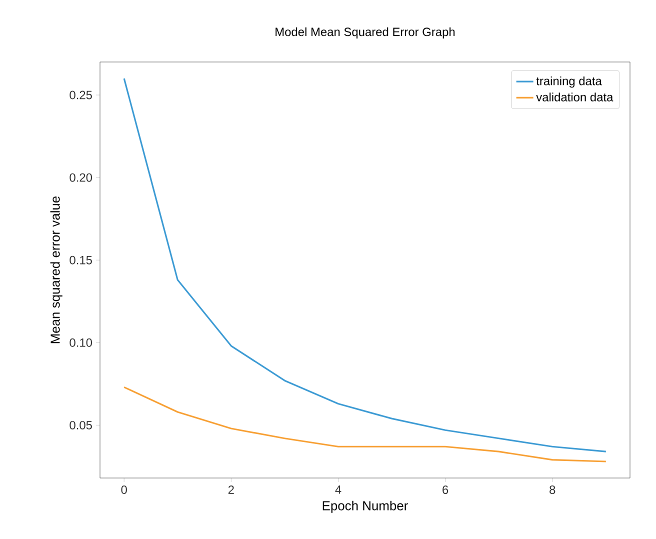 The width and height of the screenshot is (656, 539). I want to click on x-tick-label: 4, so click(338, 490).